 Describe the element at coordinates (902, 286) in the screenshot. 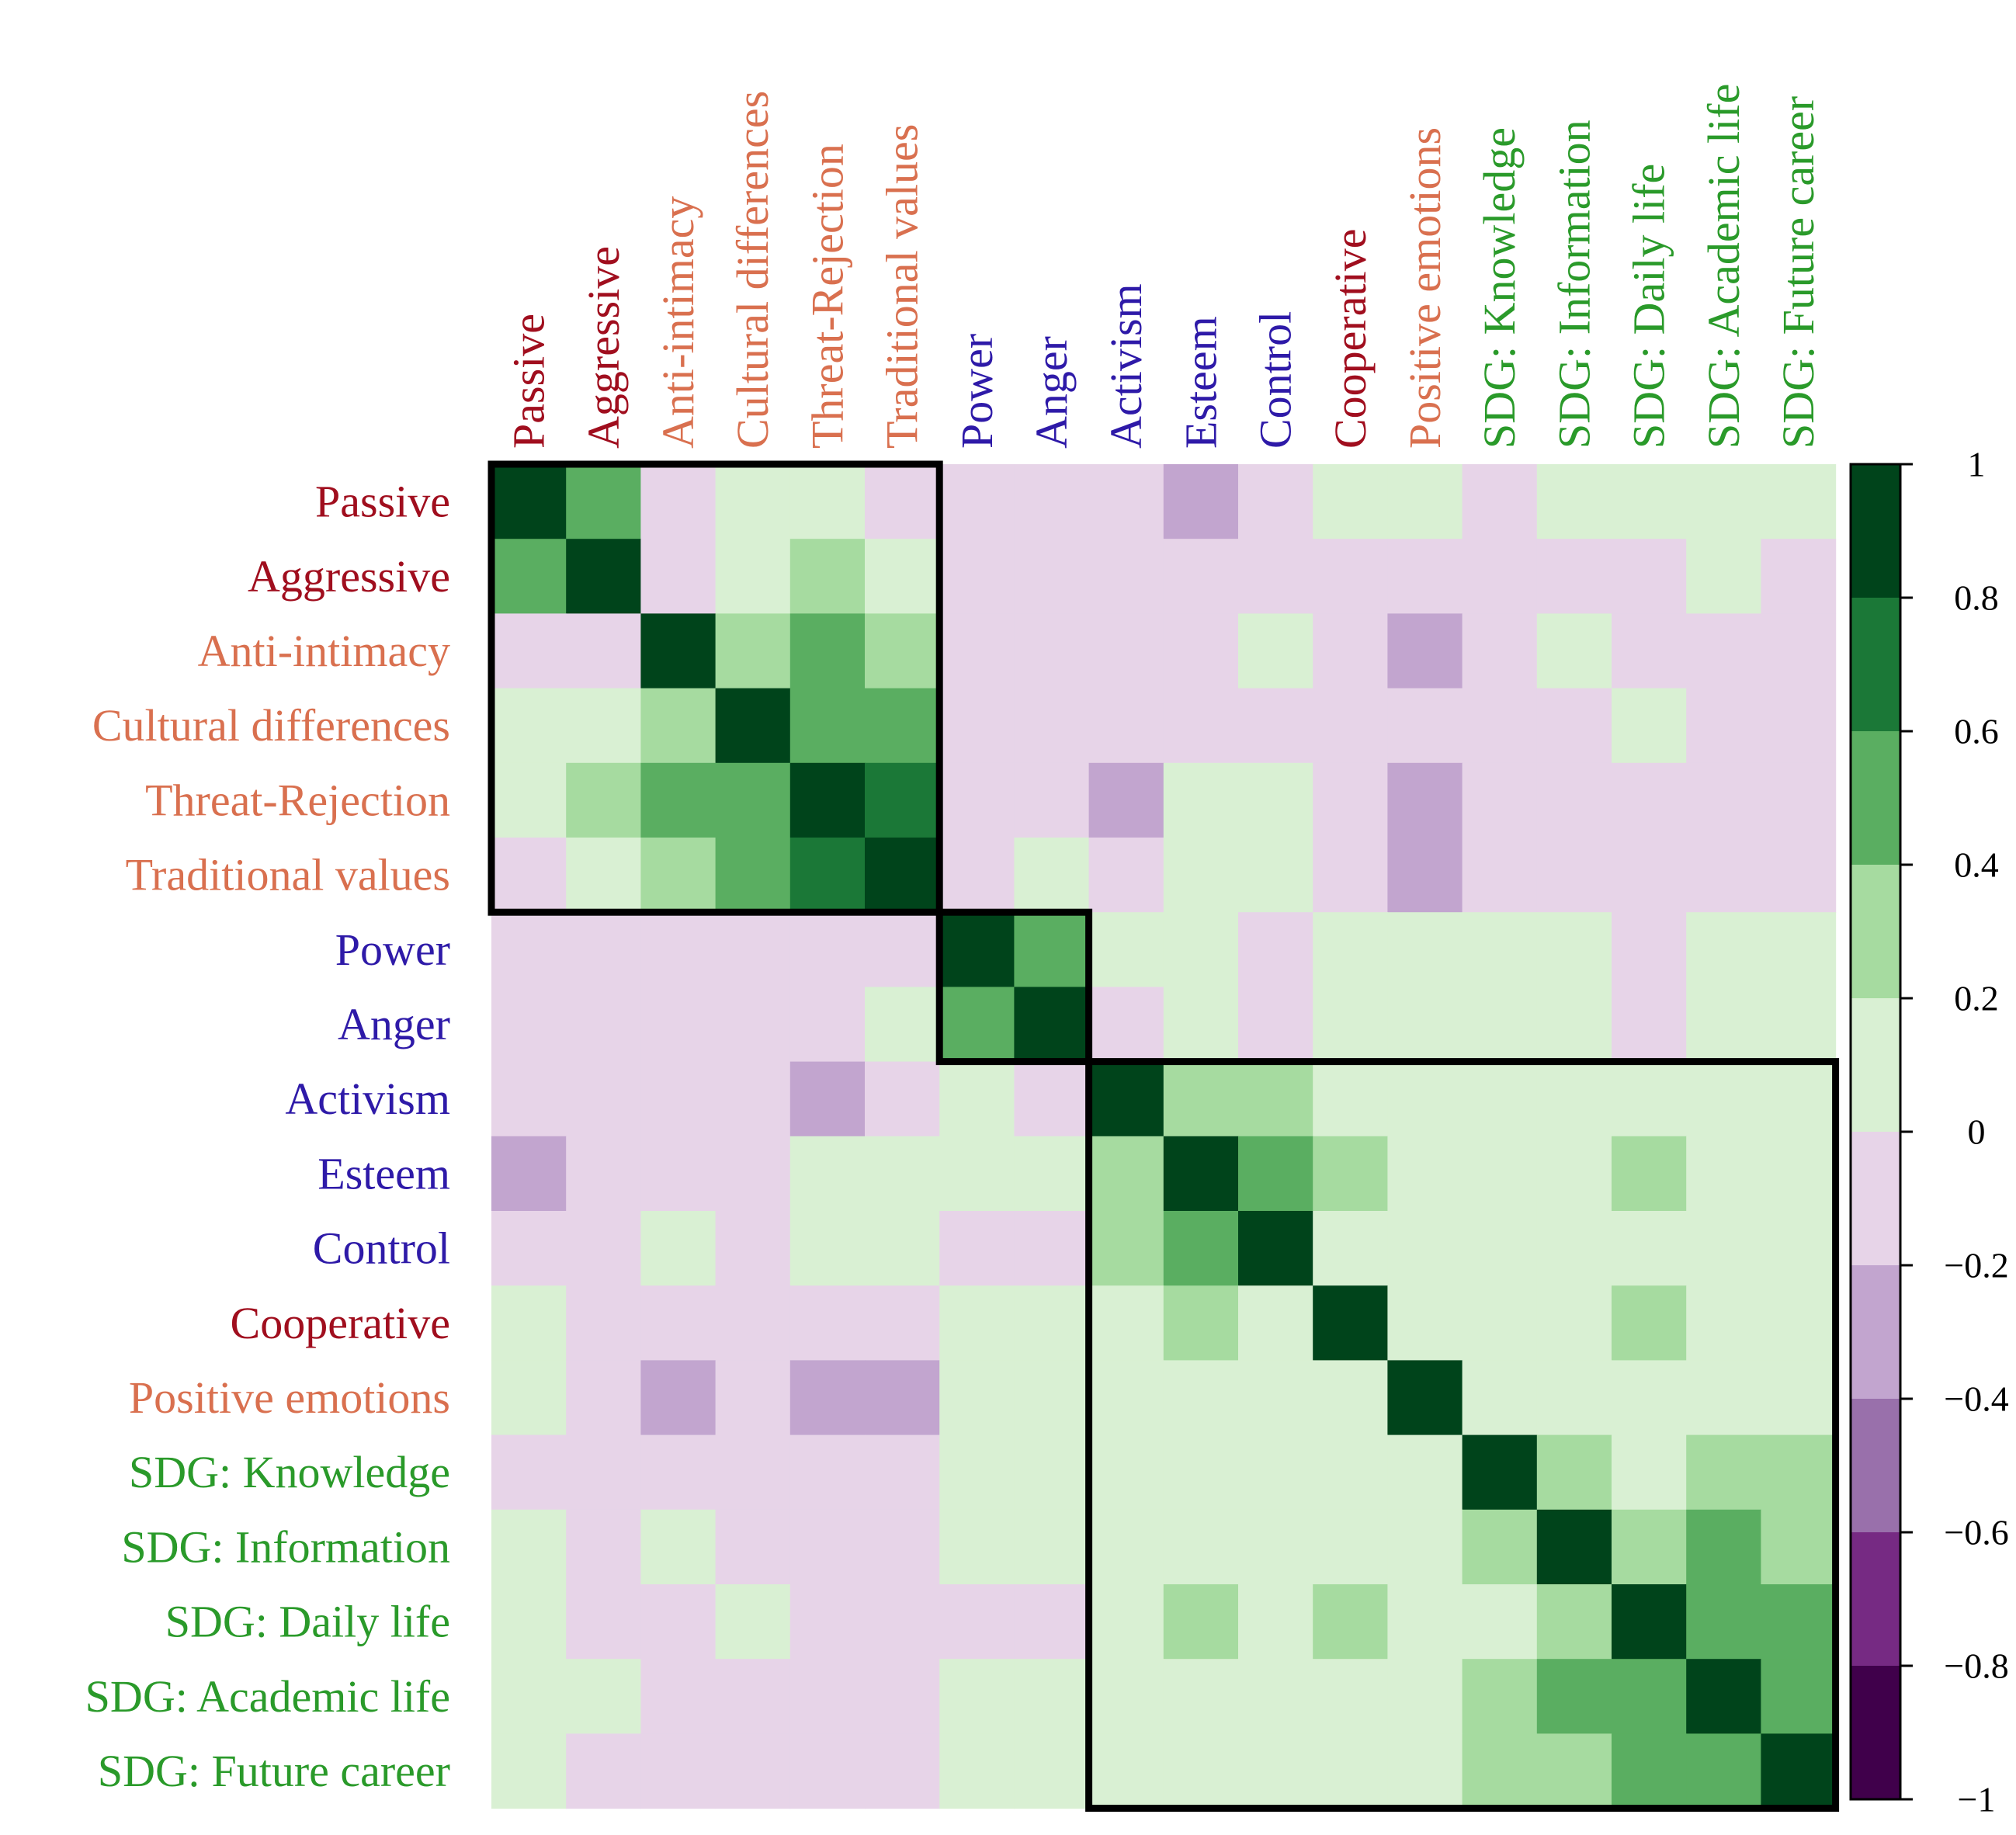

I see `column-label-traditional-values: Traditional values` at that location.